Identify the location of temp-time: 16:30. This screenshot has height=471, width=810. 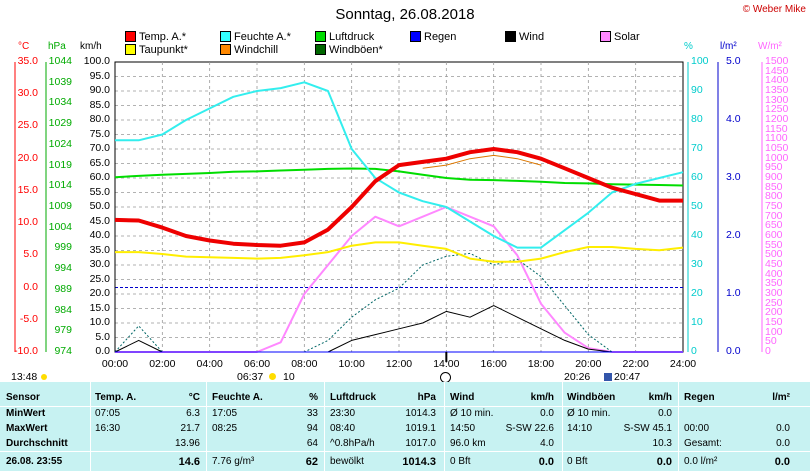
(108, 428).